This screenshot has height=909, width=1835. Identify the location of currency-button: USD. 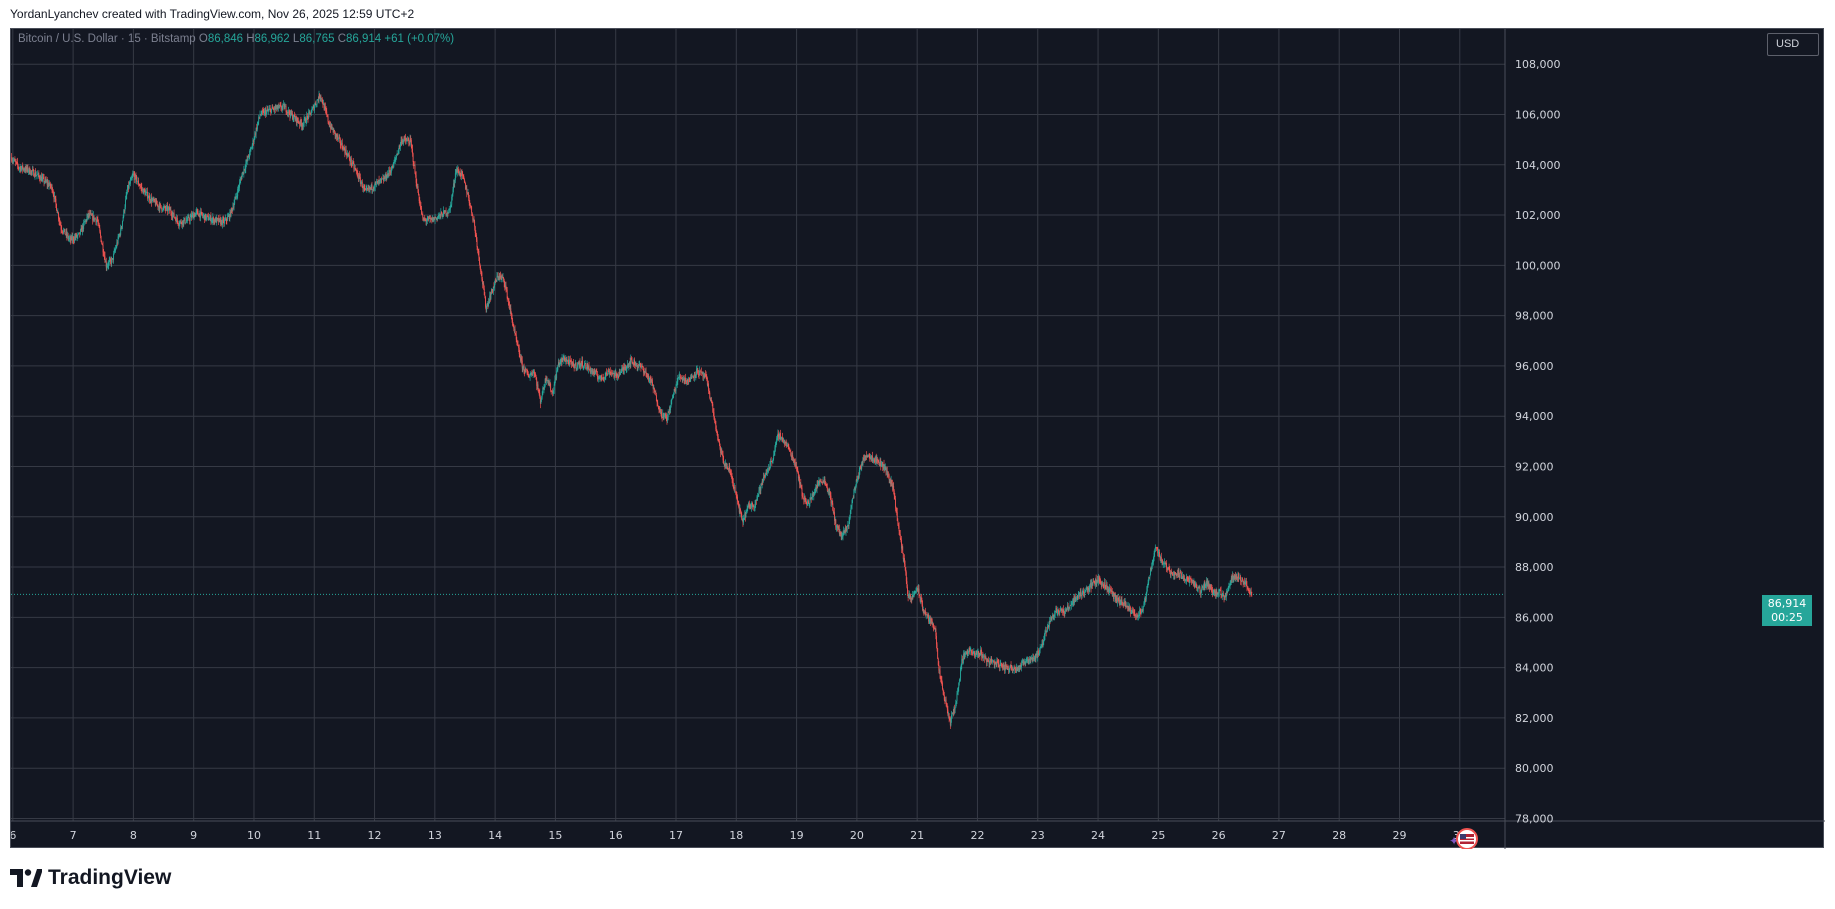
(1793, 44).